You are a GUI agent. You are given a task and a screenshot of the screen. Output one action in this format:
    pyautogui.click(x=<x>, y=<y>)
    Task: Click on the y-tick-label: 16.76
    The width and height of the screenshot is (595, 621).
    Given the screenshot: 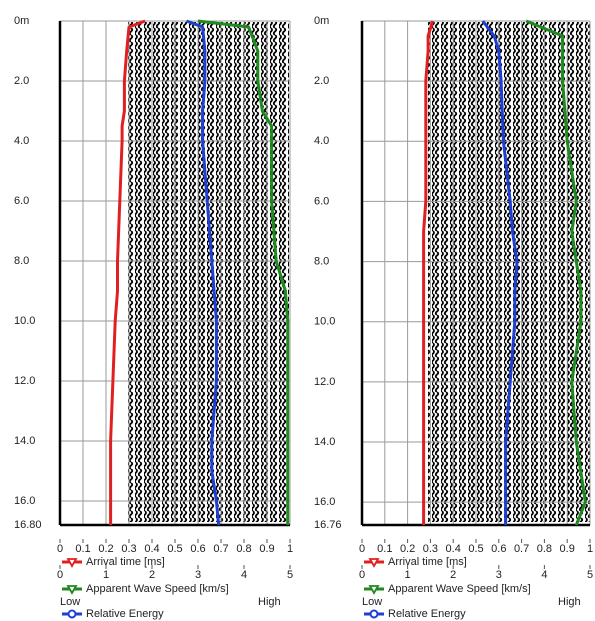 What is the action you would take?
    pyautogui.click(x=328, y=525)
    